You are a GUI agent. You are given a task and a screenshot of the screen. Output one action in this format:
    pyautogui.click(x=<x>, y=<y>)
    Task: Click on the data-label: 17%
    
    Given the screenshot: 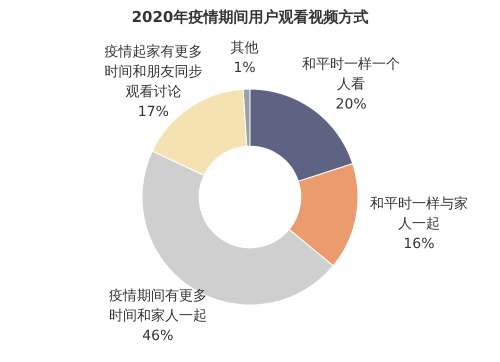 What is the action you would take?
    pyautogui.click(x=153, y=112)
    